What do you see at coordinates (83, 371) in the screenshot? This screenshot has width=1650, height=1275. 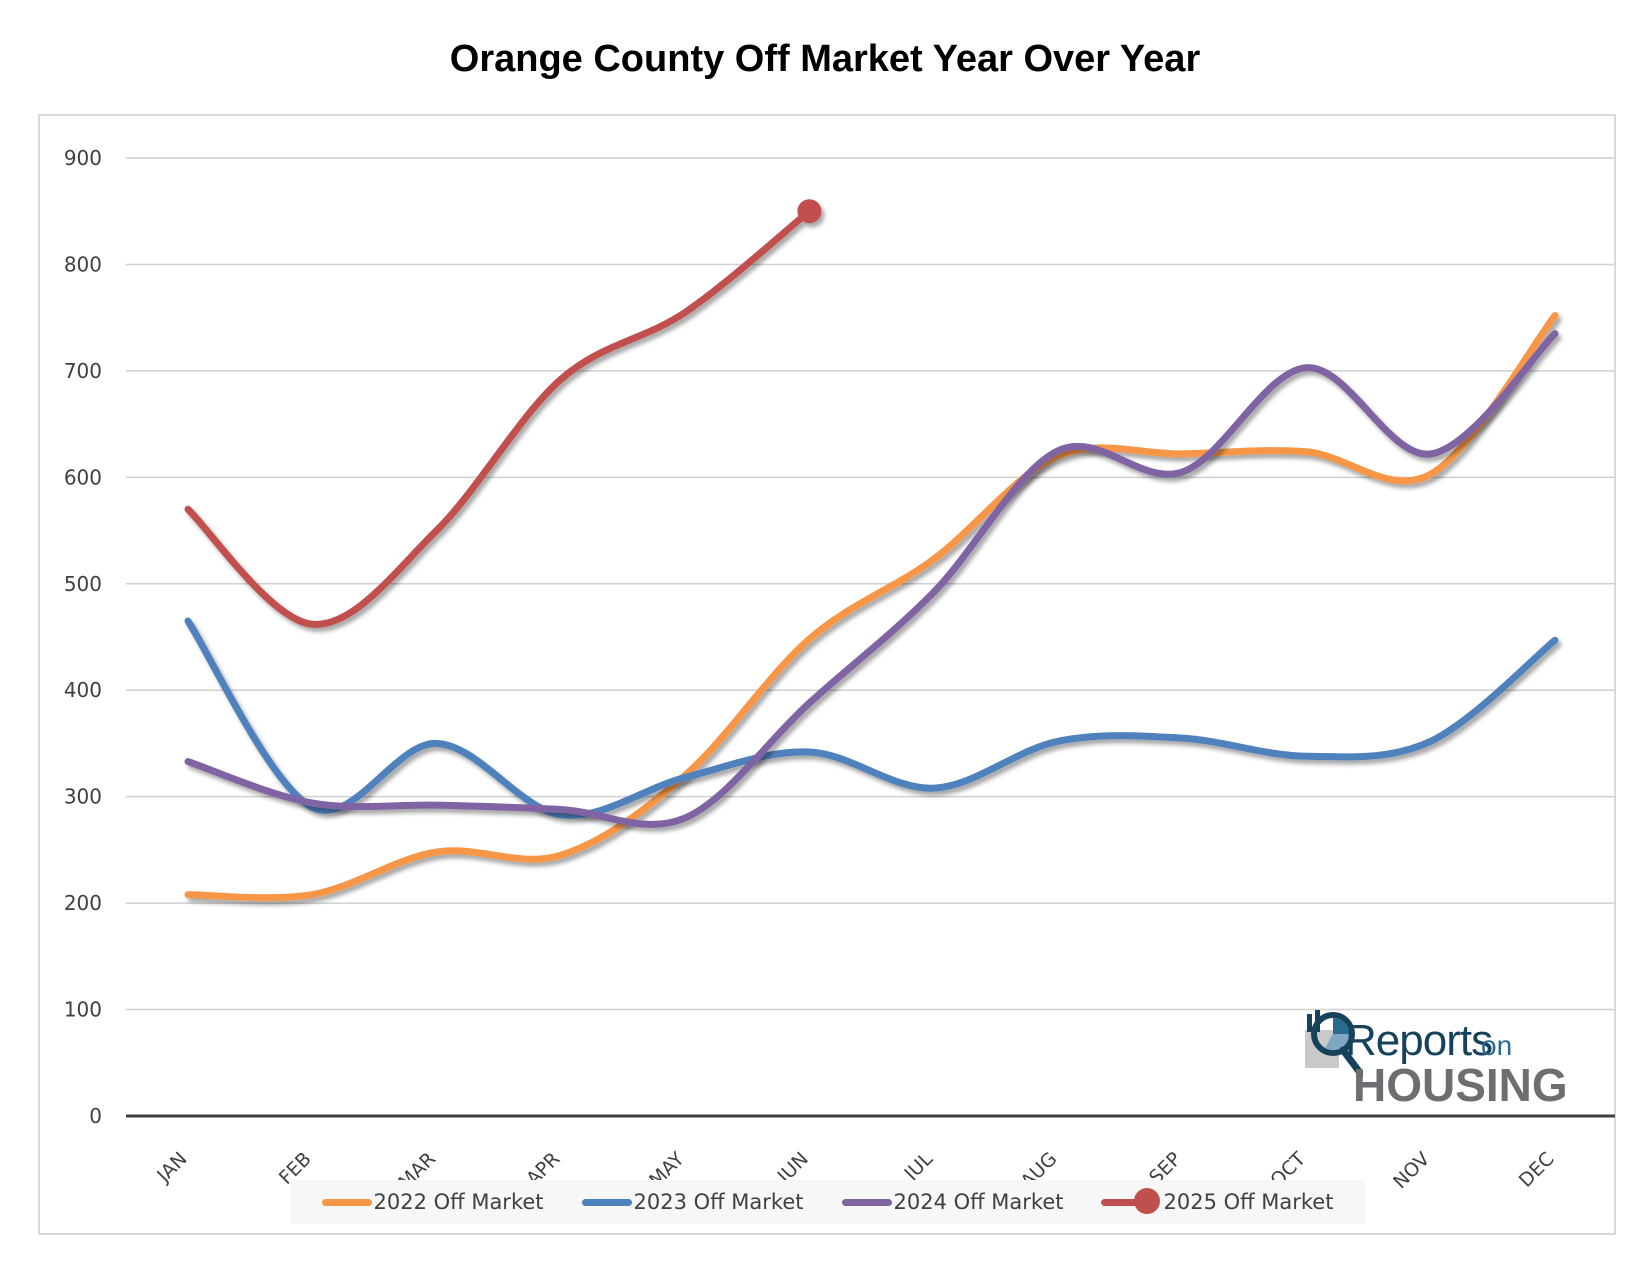 I see `y-tick-label: 700` at bounding box center [83, 371].